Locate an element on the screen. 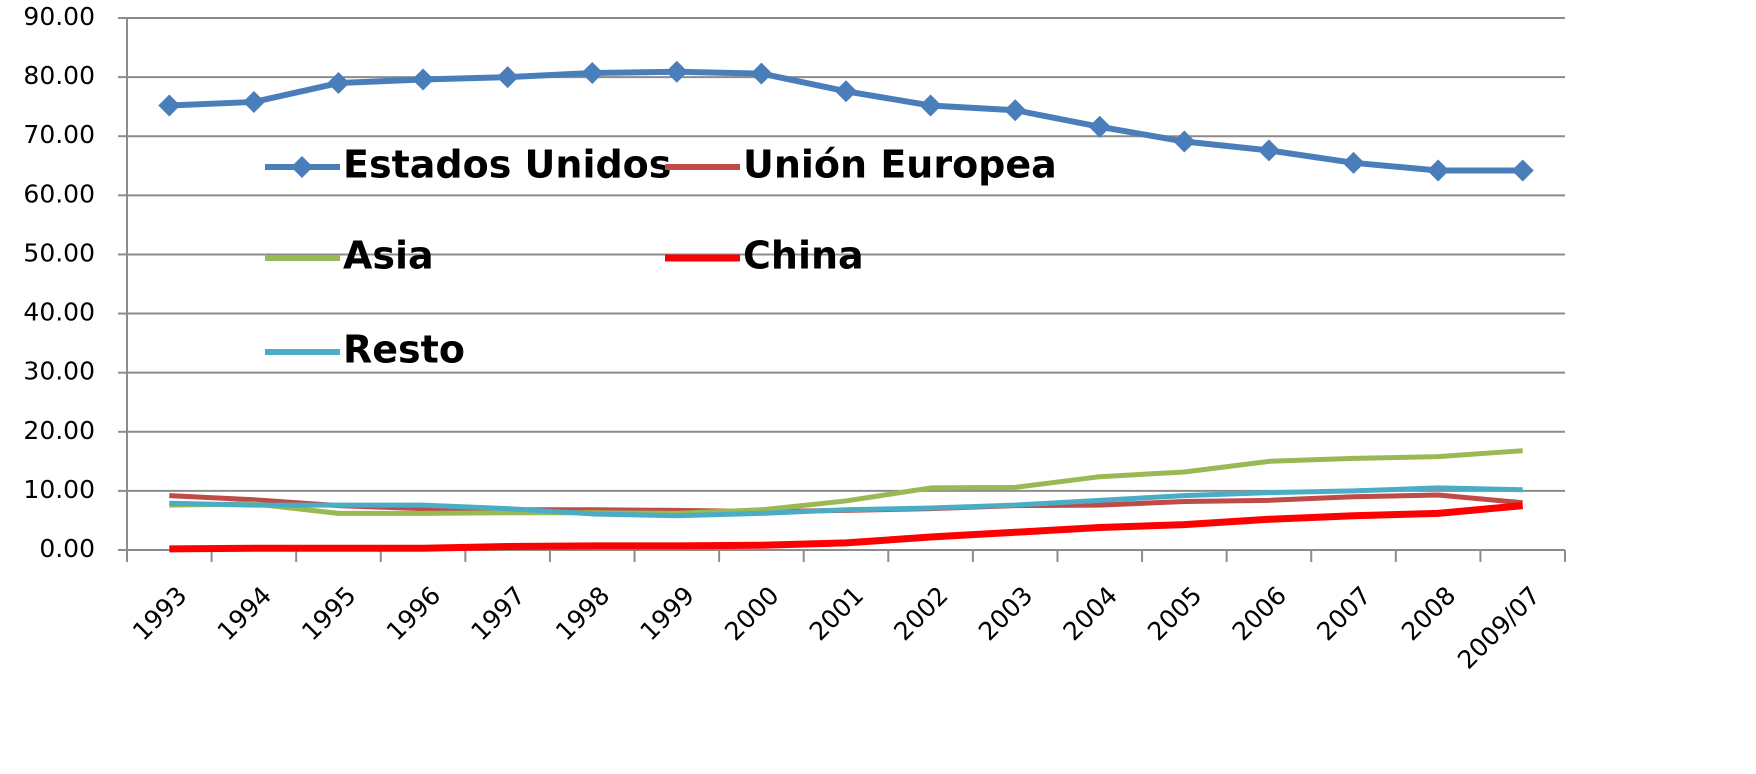 This screenshot has height=774, width=1756. legend-item: Unión Europea is located at coordinates (861, 165).